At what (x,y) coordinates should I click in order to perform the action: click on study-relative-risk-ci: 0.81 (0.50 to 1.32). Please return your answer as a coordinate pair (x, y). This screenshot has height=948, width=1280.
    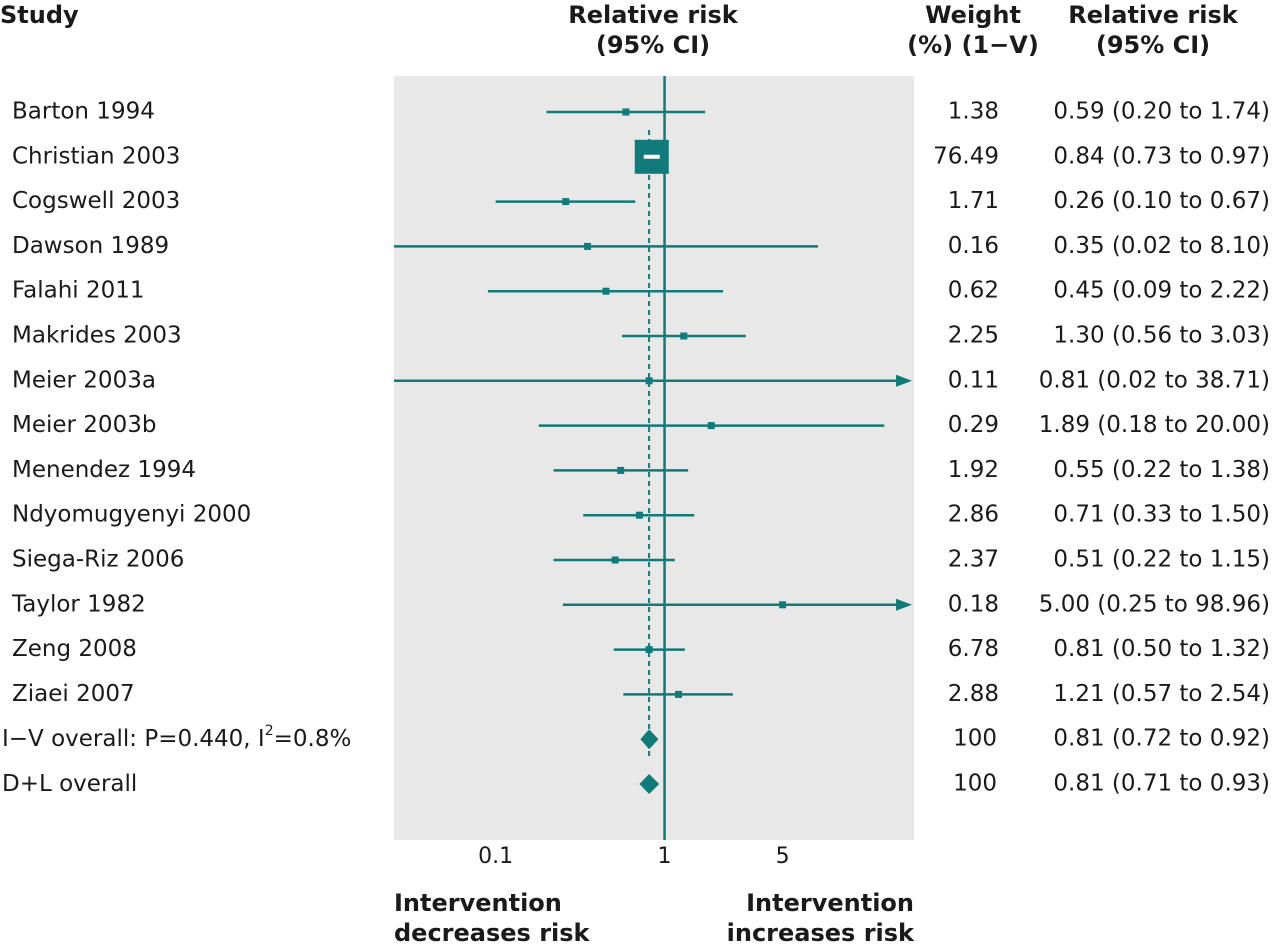
    Looking at the image, I should click on (1161, 649).